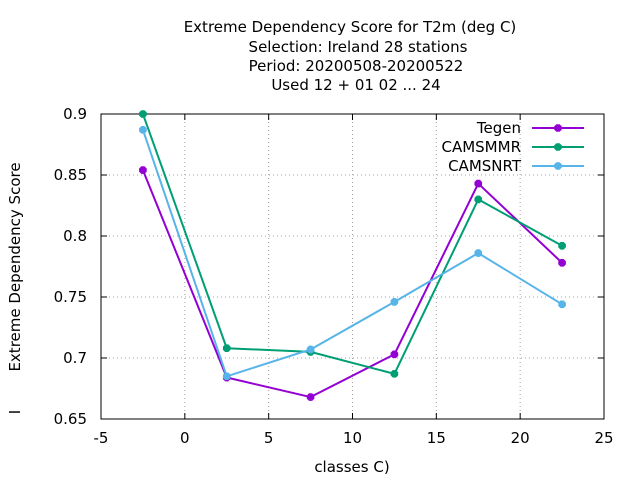 The image size is (640, 480). I want to click on y-axis-label-extra: I, so click(15, 412).